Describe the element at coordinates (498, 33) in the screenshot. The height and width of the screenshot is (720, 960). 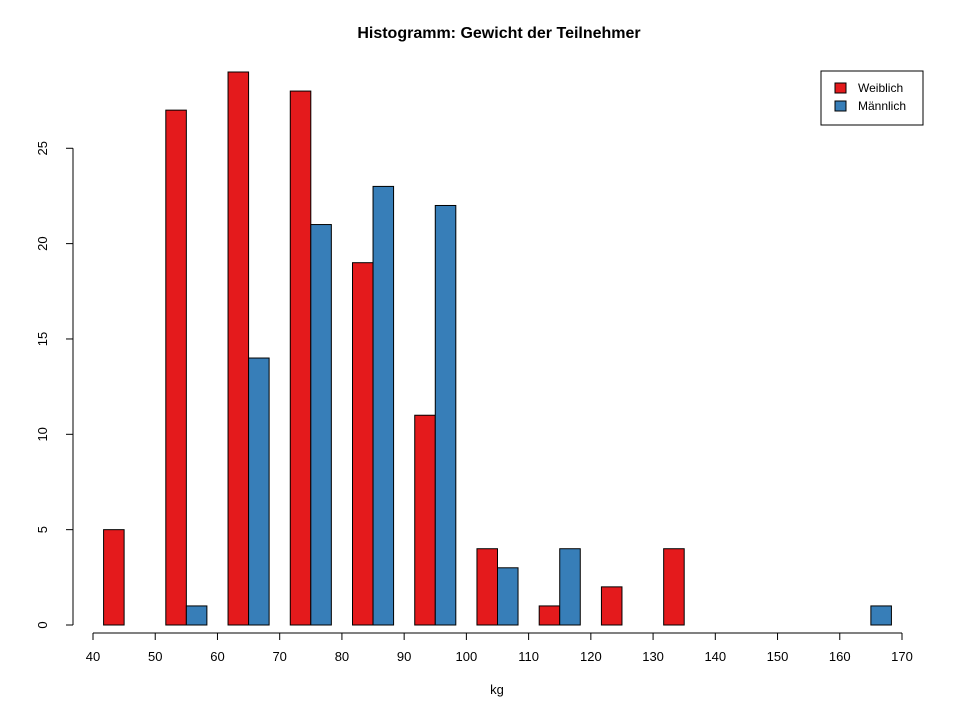
I see `chart-title: Histogramm: Gewicht der Teilnehmer` at that location.